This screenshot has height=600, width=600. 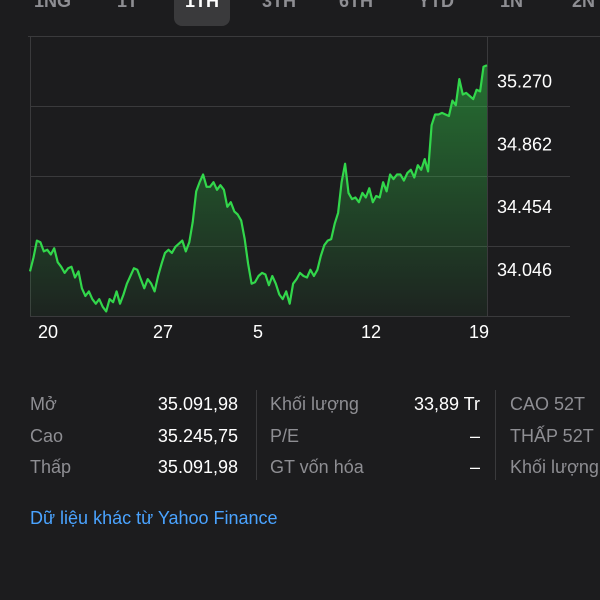 What do you see at coordinates (479, 332) in the screenshot?
I see `x-tick-label: 19` at bounding box center [479, 332].